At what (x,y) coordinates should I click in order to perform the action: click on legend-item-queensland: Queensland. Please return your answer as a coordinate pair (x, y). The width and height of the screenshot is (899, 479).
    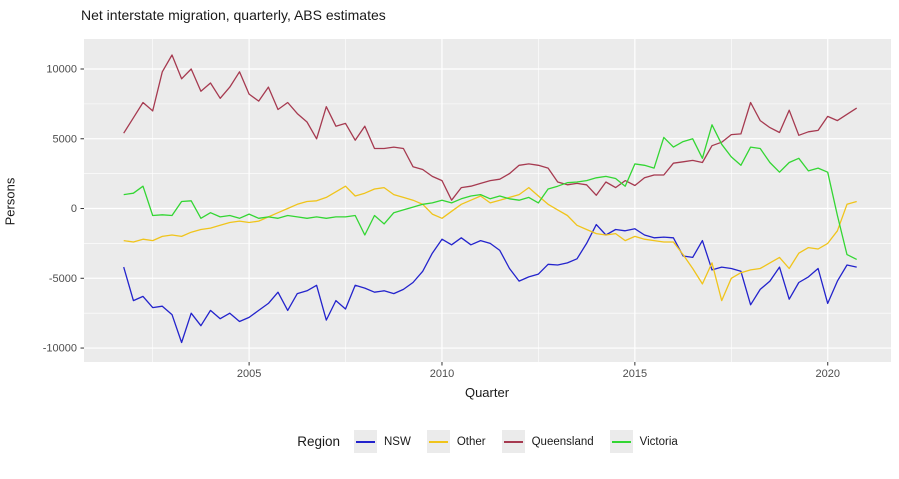
    Looking at the image, I should click on (547, 441).